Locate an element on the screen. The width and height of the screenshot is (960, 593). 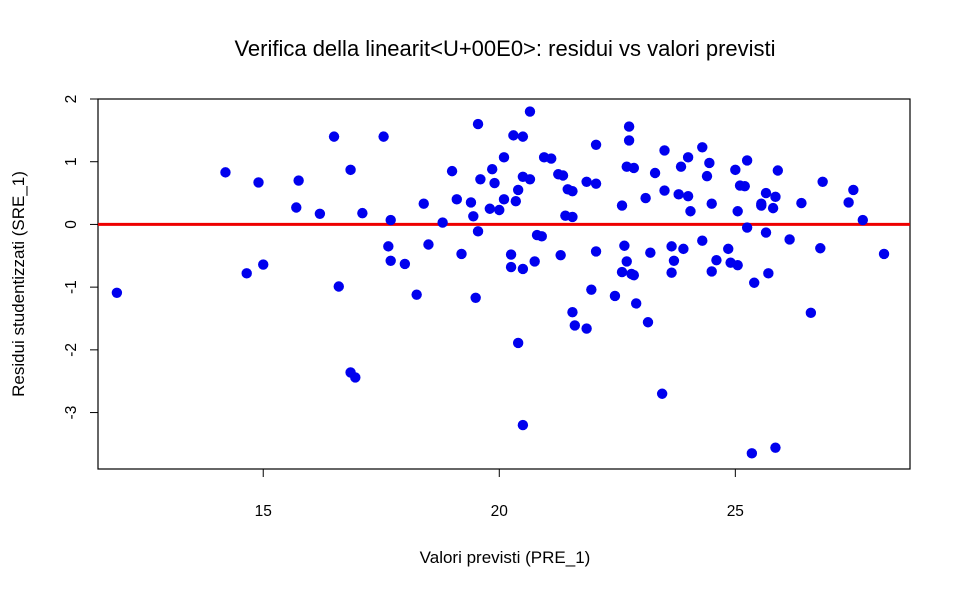
y-tick-label: -1 is located at coordinates (71, 287).